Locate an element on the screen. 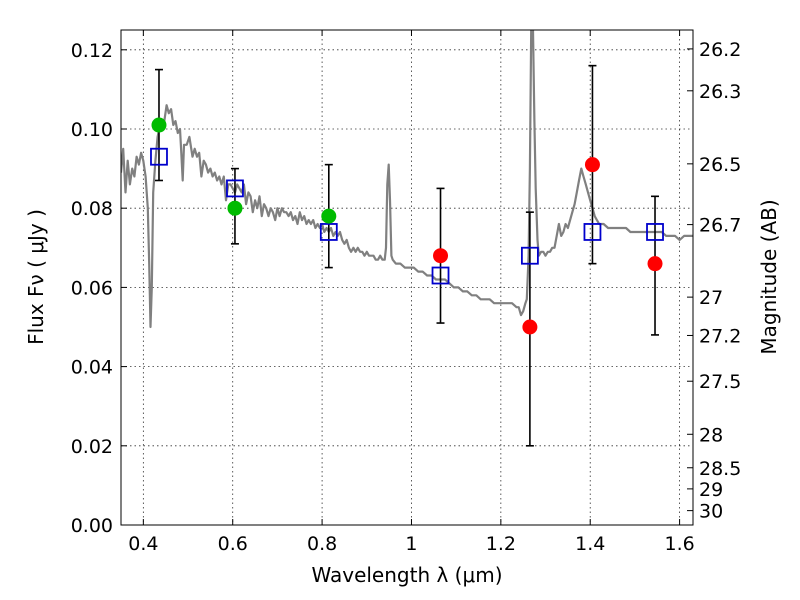 This screenshot has width=800, height=600. mag-tick-label: 26.2 is located at coordinates (720, 50).